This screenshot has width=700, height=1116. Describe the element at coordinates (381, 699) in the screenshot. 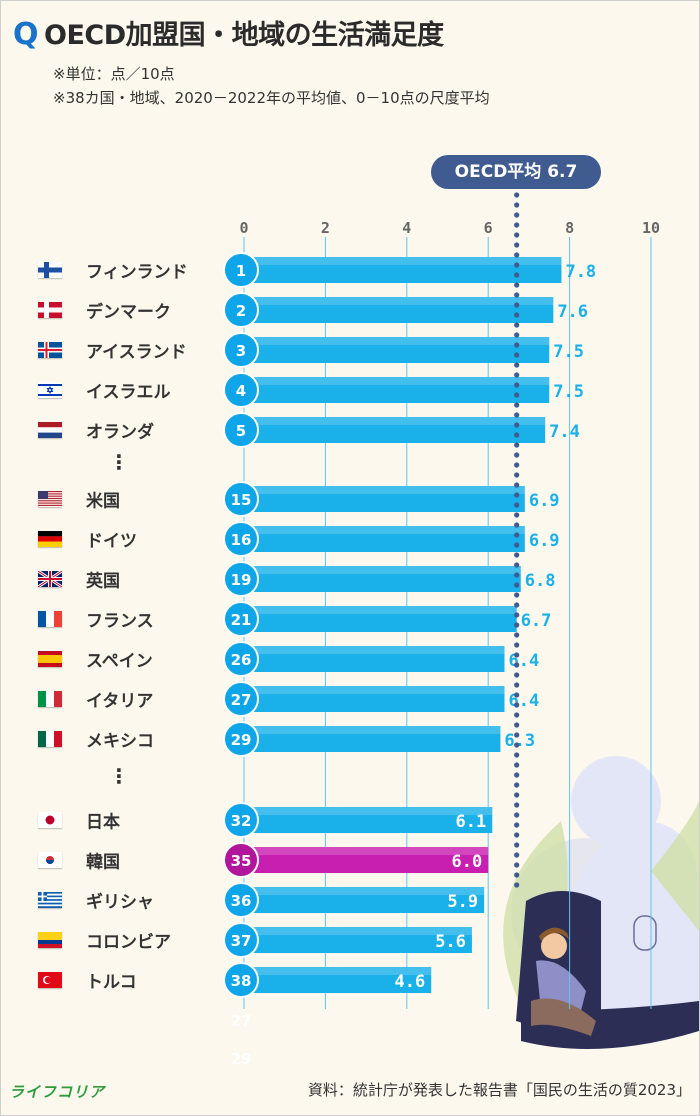

I see `bar-row: 27 6.4` at that location.